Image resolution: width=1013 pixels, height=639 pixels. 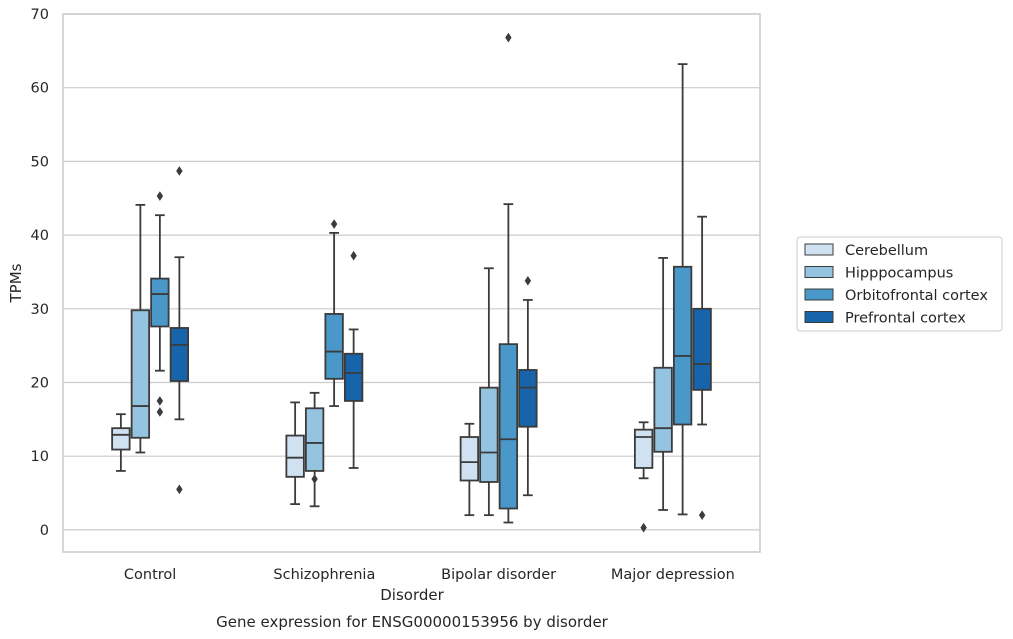 I want to click on x-tick-label: Schizophrenia, so click(x=324, y=575).